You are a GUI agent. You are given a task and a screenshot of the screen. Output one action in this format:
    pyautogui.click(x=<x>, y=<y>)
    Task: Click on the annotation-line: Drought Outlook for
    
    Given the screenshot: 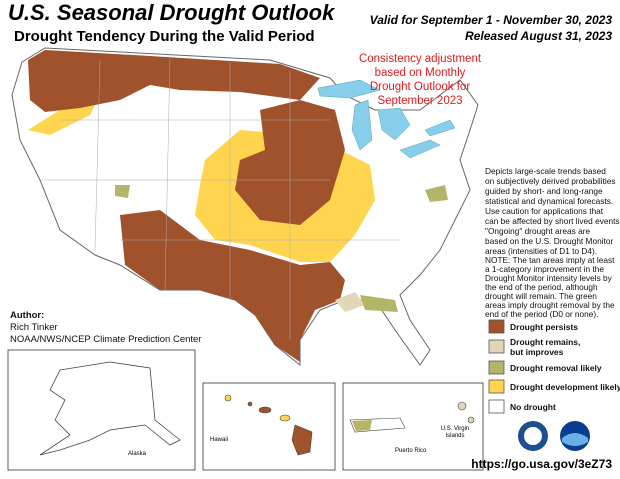 What is the action you would take?
    pyautogui.click(x=420, y=87)
    